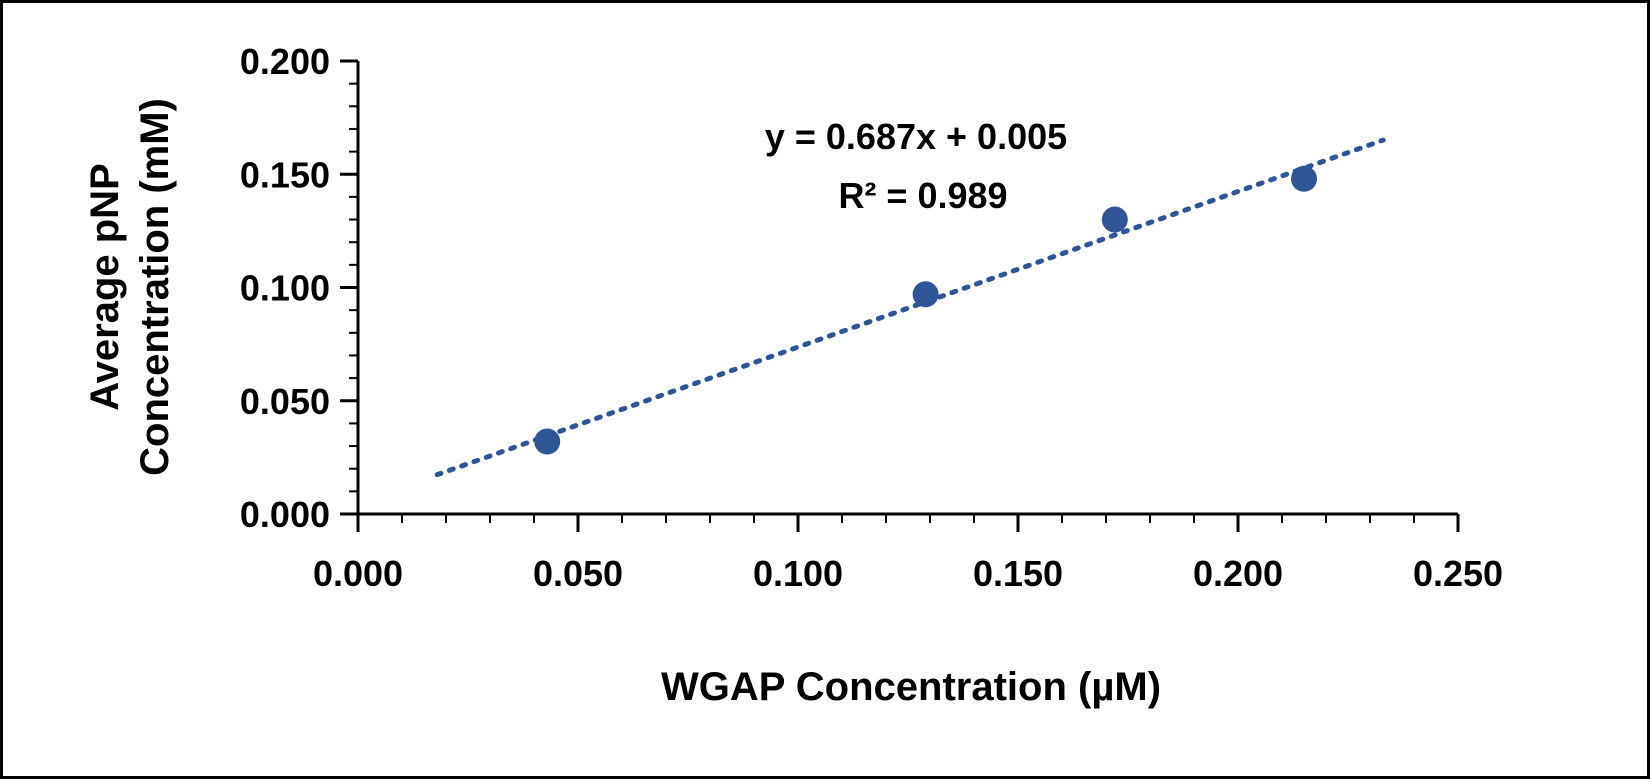  Describe the element at coordinates (285, 174) in the screenshot. I see `y-tick-label: 0.150` at that location.